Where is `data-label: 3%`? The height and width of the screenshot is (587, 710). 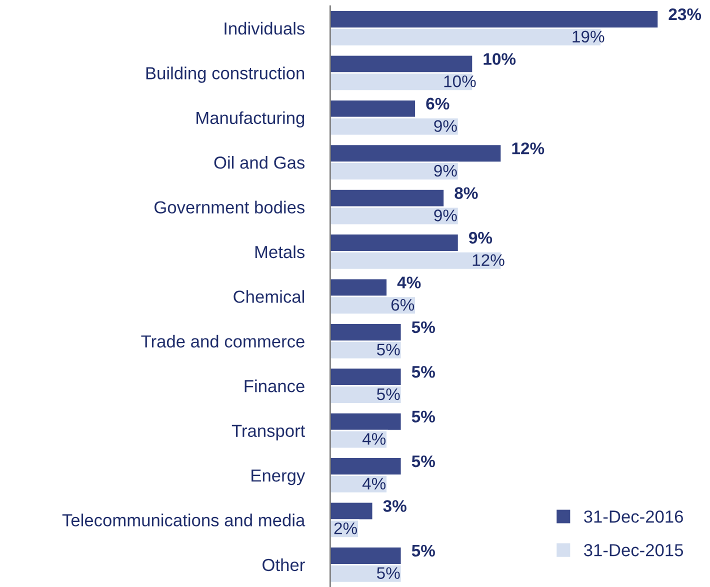
data-label: 3% is located at coordinates (394, 506).